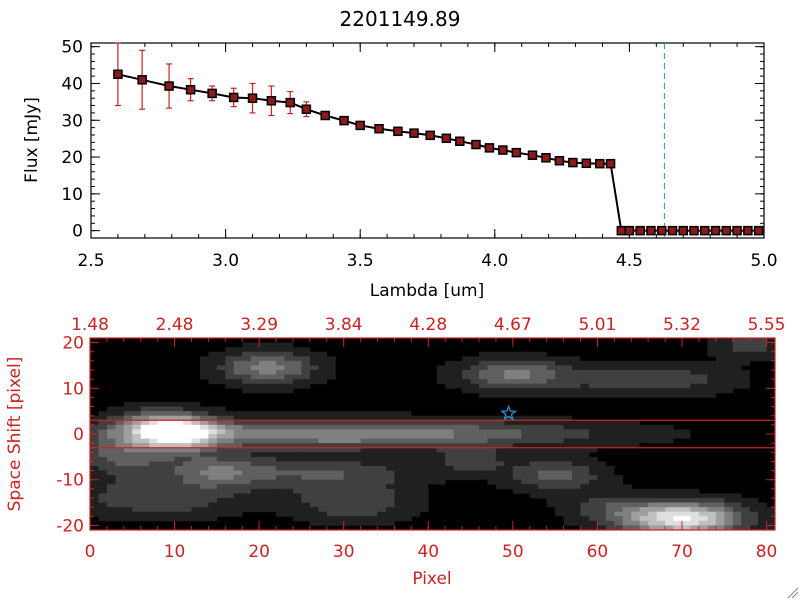 The height and width of the screenshot is (600, 800). What do you see at coordinates (610, 163) in the screenshot?
I see `data-point` at bounding box center [610, 163].